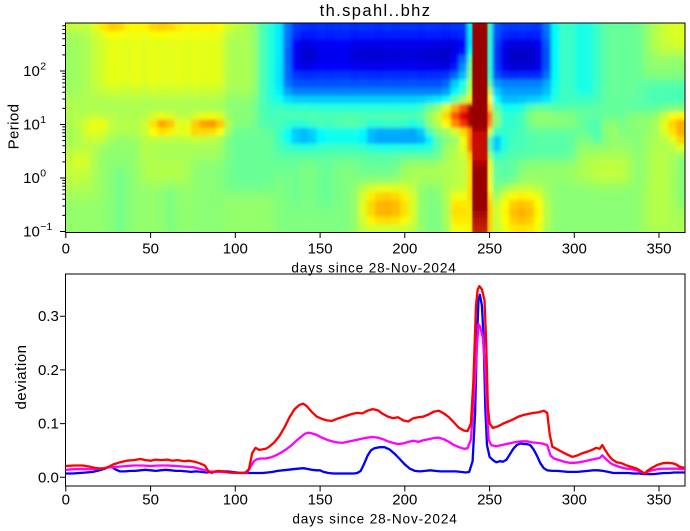 Image resolution: width=690 pixels, height=531 pixels. What do you see at coordinates (14, 127) in the screenshot?
I see `svg-text: Period` at bounding box center [14, 127].